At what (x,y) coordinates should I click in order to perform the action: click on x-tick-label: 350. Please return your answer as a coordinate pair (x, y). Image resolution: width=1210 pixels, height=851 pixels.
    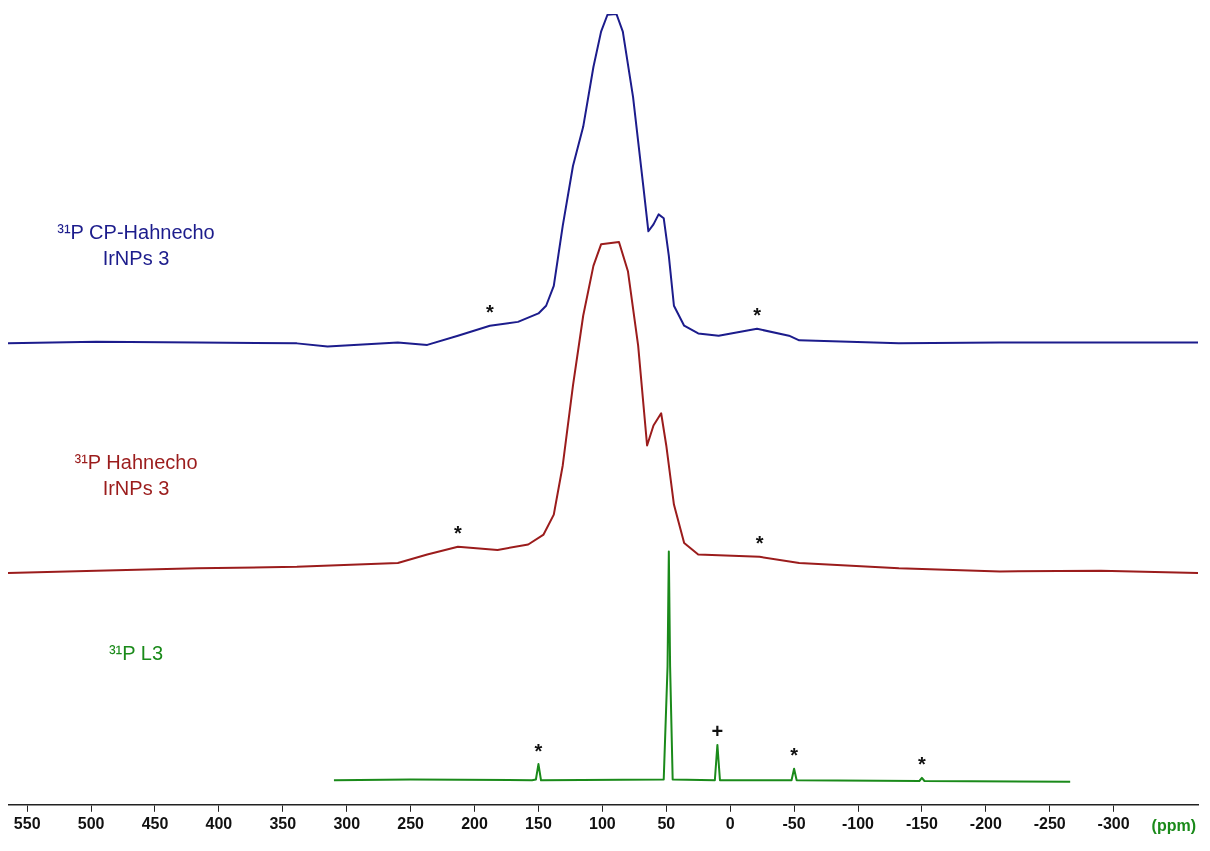
    Looking at the image, I should click on (283, 823).